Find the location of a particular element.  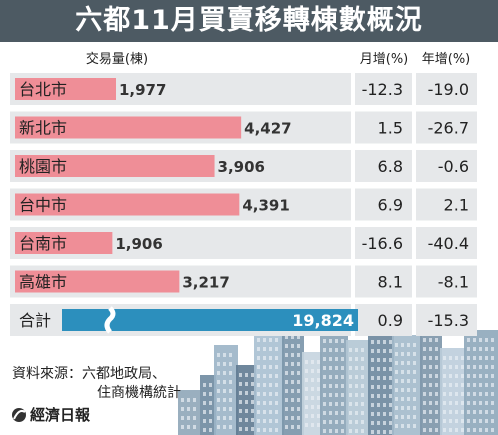

table-row: 新北市 4,427 1.5 -26.7 is located at coordinates (243, 127).